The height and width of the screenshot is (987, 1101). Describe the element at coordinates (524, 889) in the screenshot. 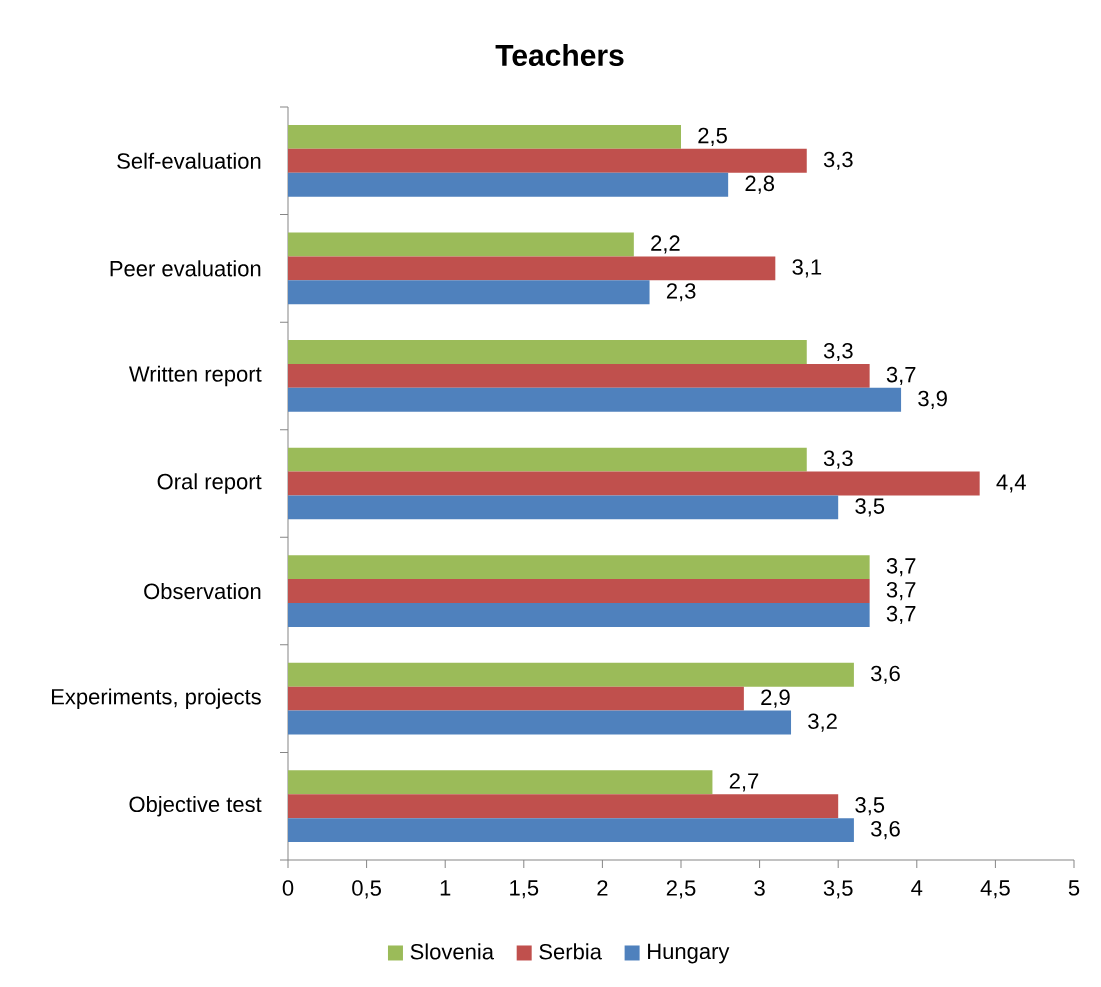

I see `x-tick-label: 1,5` at that location.